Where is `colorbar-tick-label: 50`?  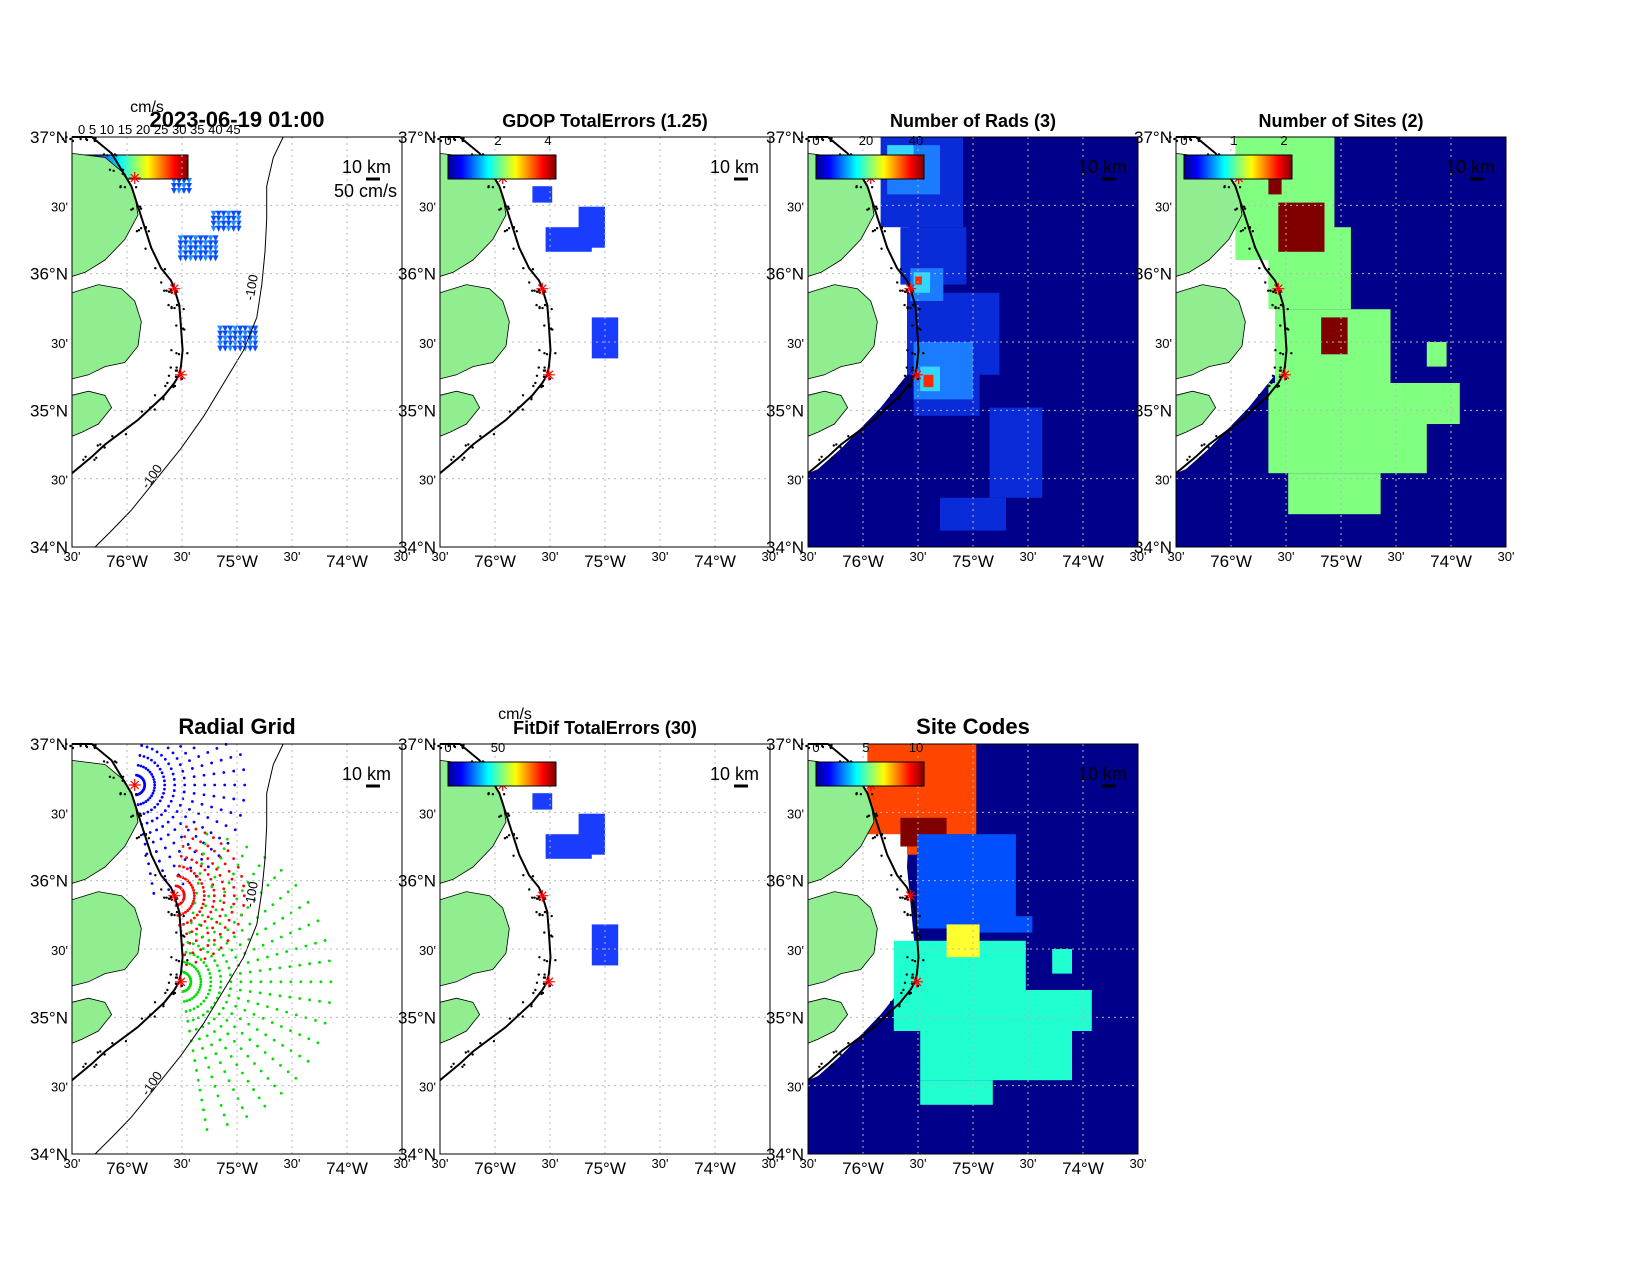
colorbar-tick-label: 50 is located at coordinates (498, 747).